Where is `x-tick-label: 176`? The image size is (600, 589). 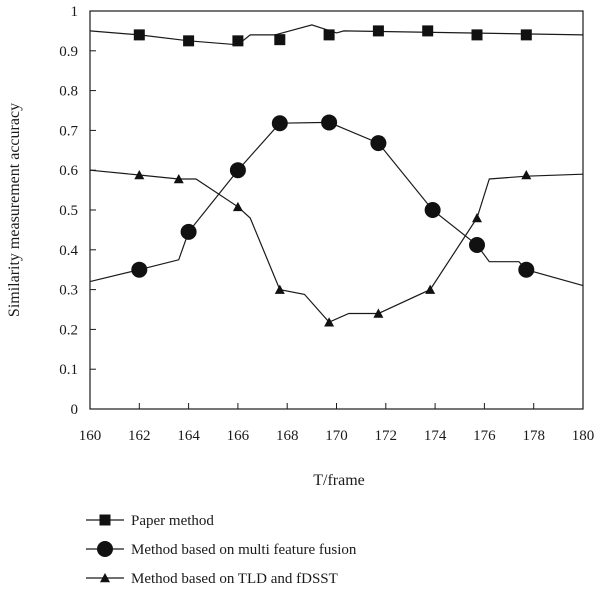 x-tick-label: 176 is located at coordinates (484, 436).